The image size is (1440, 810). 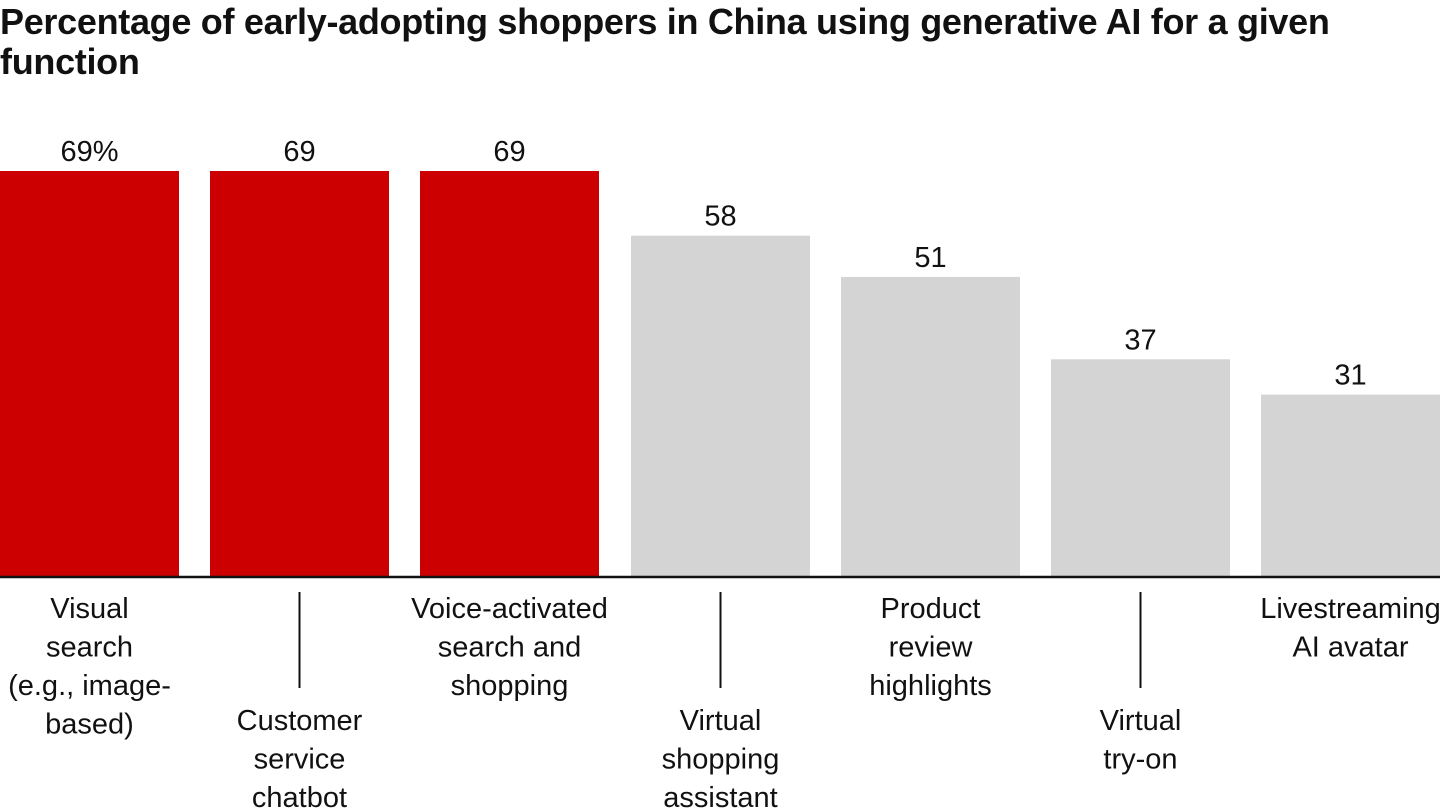 I want to click on category-label-line: highlights, so click(x=930, y=686).